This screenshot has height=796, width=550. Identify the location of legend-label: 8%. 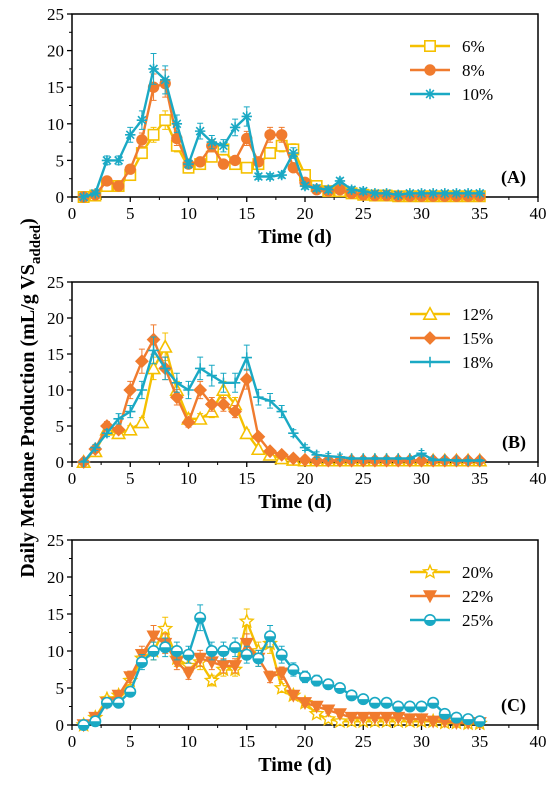
(473, 70).